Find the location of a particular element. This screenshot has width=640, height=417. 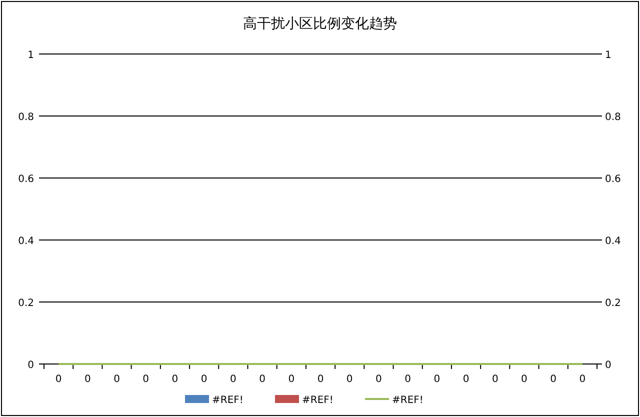

title: 高干扰小区比例变化趋势 is located at coordinates (320, 24).